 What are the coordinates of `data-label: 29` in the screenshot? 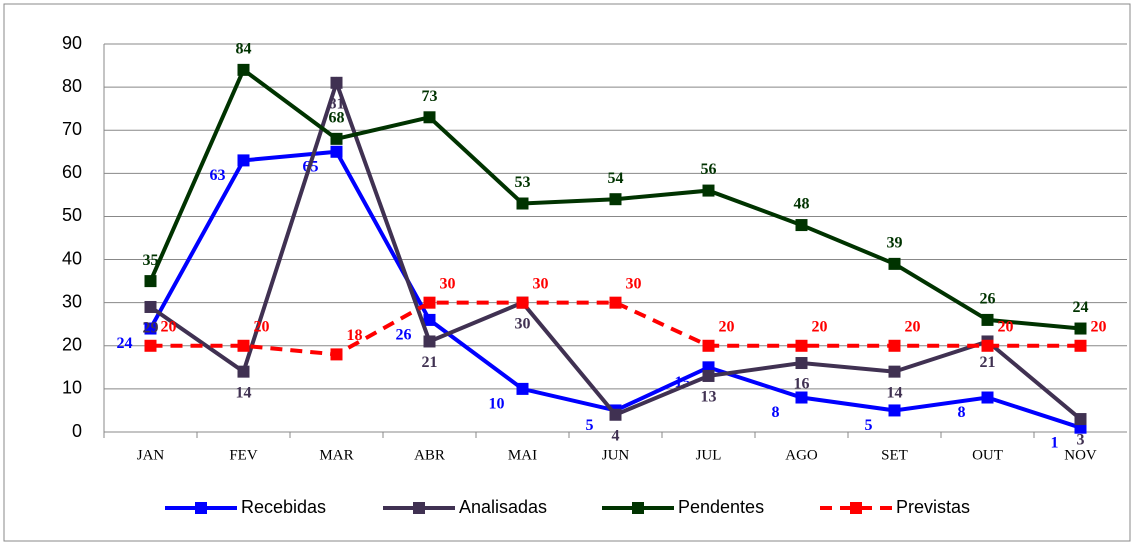 It's located at (151, 328).